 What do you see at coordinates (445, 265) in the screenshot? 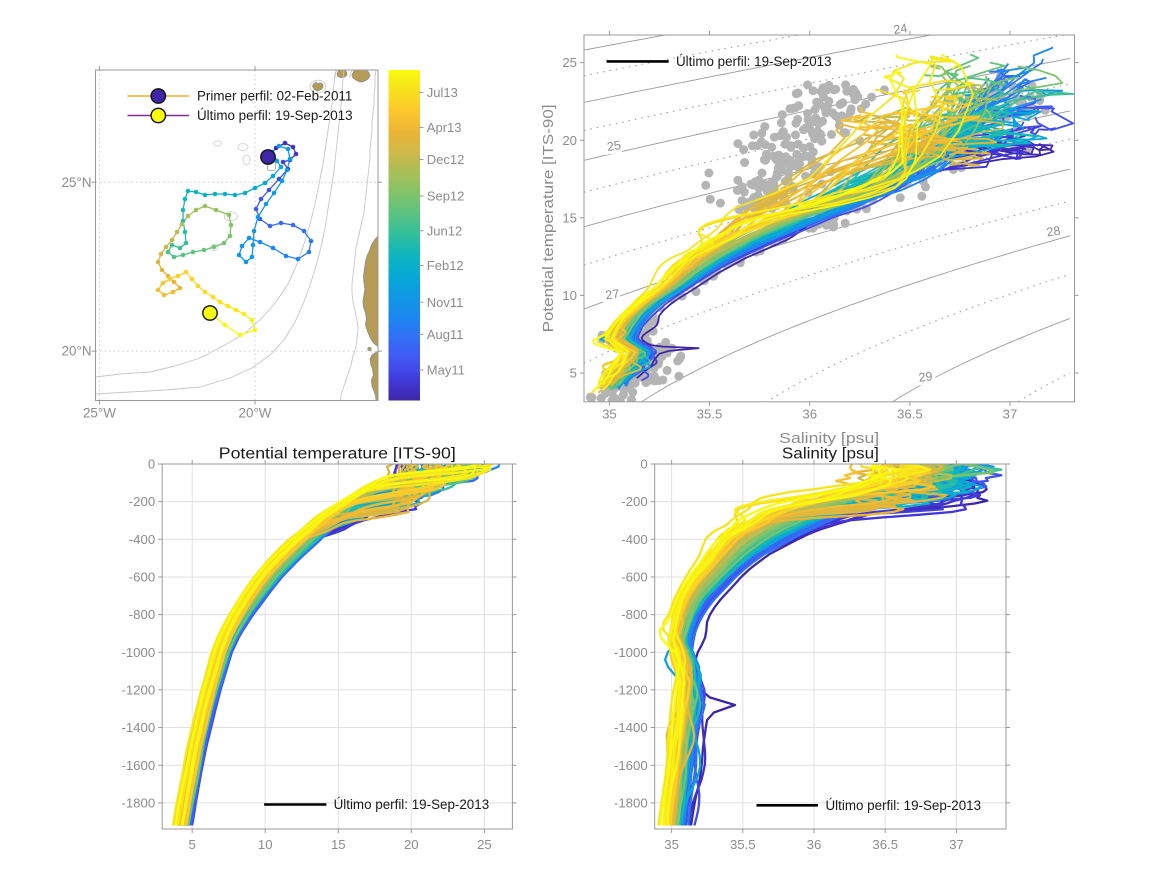
I see `svg-text: Feb12` at bounding box center [445, 265].